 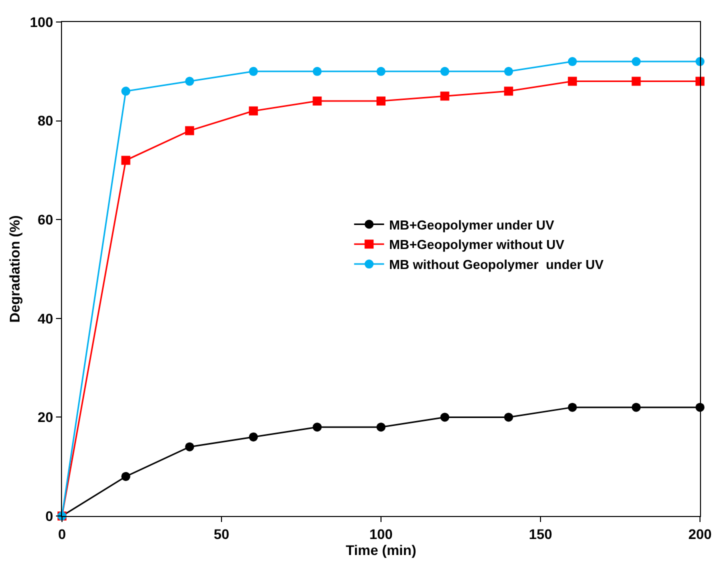 What do you see at coordinates (46, 220) in the screenshot?
I see `y-tick-label: 60` at bounding box center [46, 220].